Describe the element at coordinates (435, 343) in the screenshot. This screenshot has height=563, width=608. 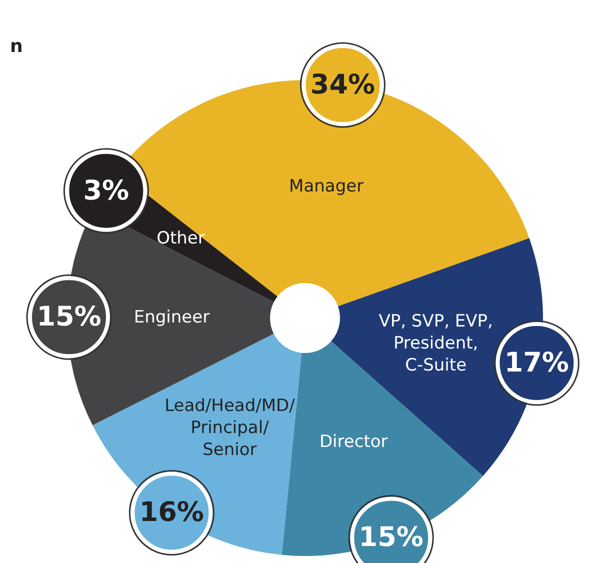
I see `slice-label: VP, SVP, EVP, President, C-Suite` at that location.